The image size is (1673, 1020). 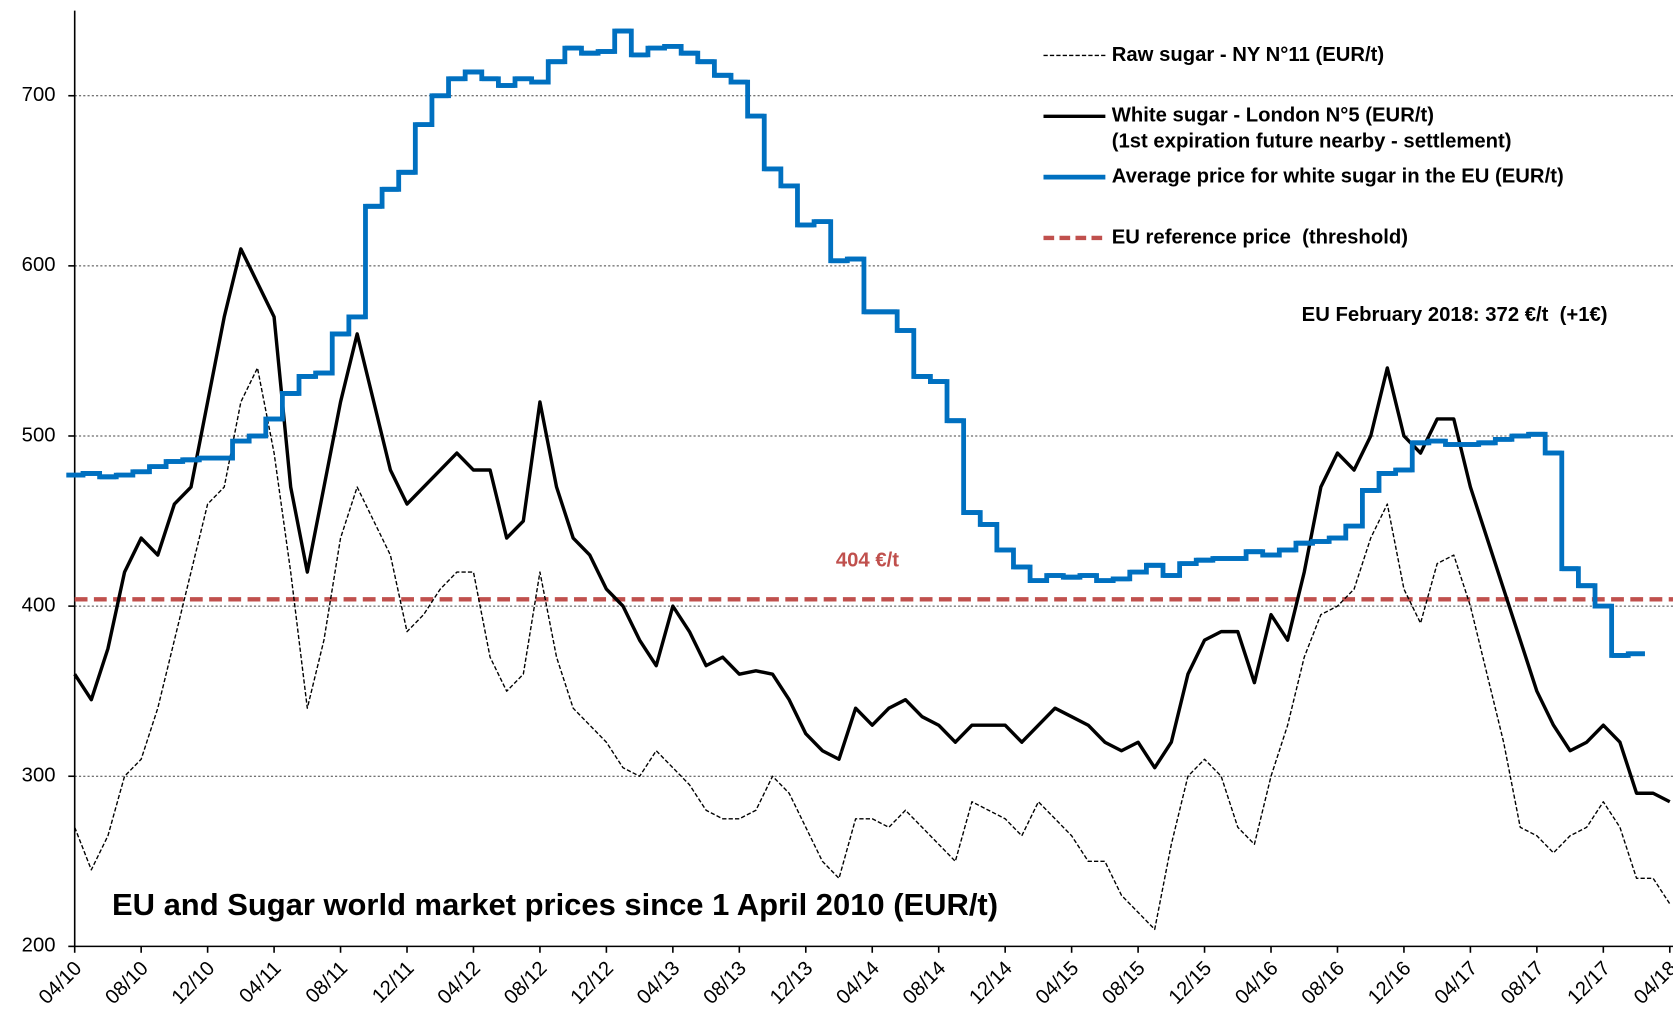 I want to click on x-tick-label: 12/15, so click(x=1190, y=982).